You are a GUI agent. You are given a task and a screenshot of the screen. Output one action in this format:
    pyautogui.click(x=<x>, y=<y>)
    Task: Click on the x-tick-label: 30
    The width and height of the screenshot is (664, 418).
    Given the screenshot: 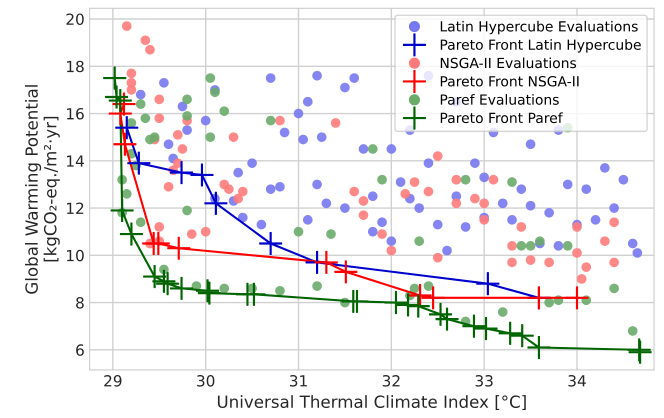 What is the action you would take?
    pyautogui.click(x=205, y=381)
    